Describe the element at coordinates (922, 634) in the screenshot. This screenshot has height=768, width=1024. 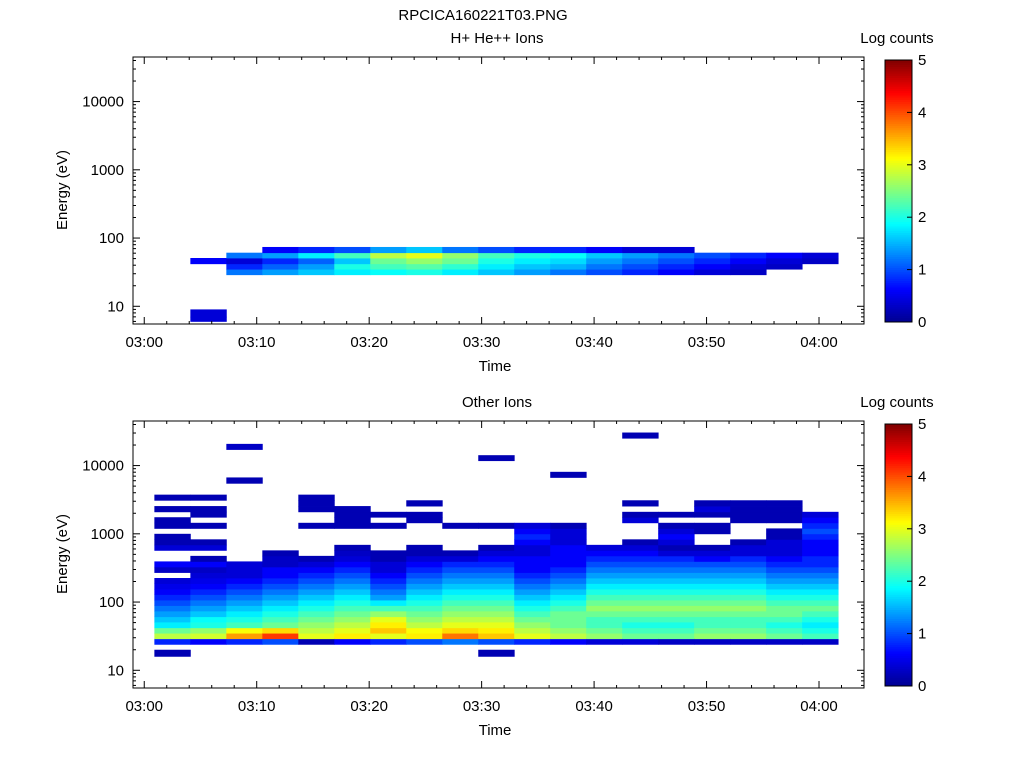
I see `colorbar-tick-label: 1` at that location.